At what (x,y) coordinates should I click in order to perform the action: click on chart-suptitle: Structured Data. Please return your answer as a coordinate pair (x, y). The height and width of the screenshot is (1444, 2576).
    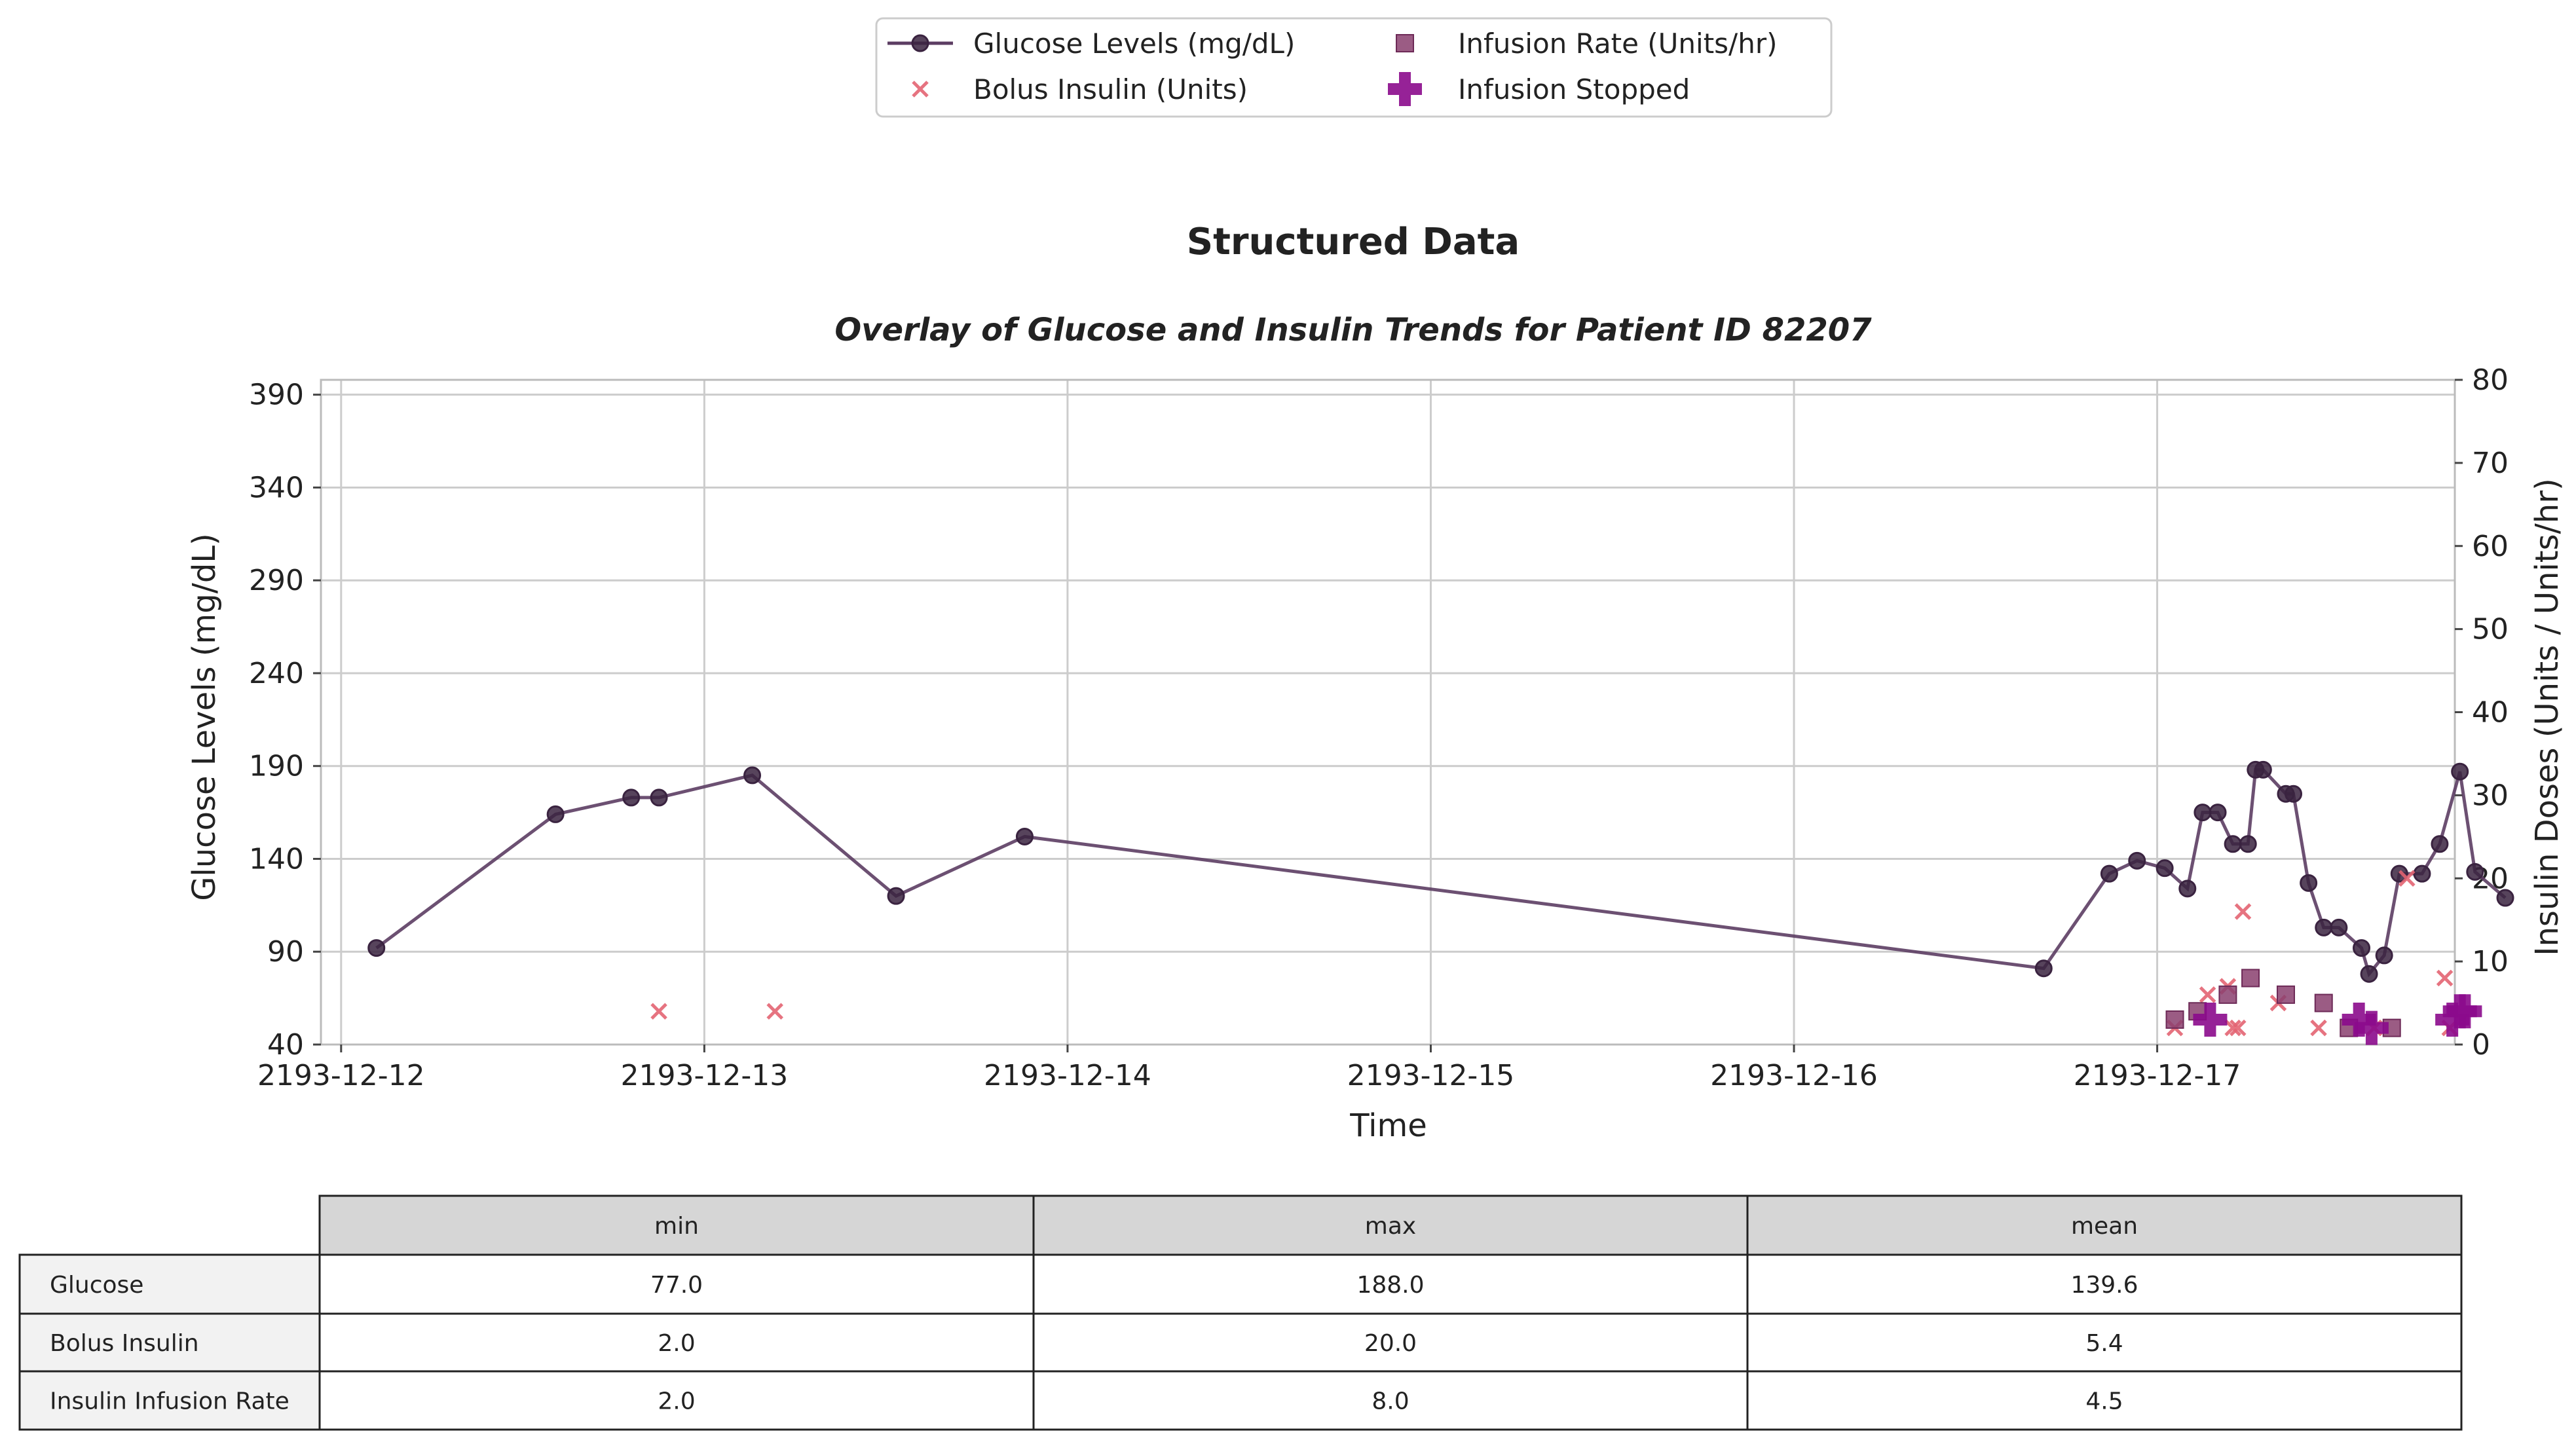
    Looking at the image, I should click on (1353, 242).